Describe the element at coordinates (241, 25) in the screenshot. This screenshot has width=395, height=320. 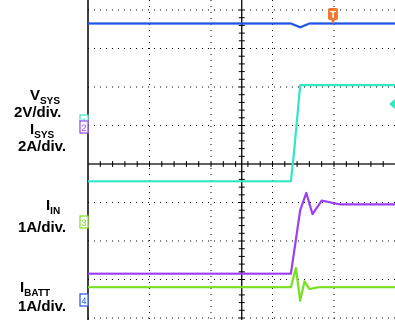
I see `trace-ch4` at that location.